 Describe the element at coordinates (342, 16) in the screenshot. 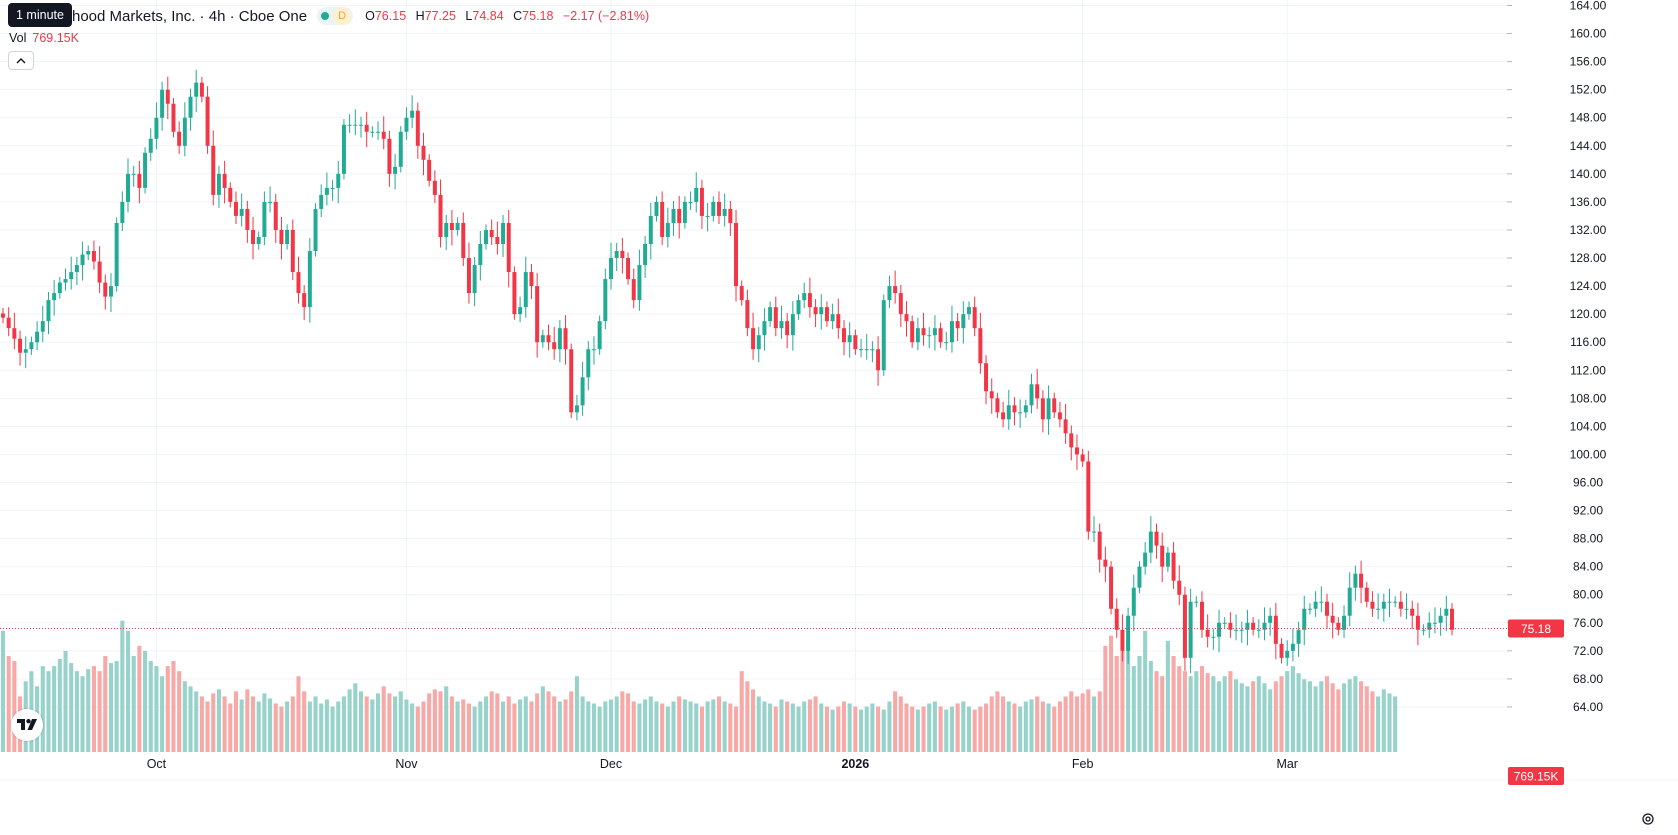

I see `data-delay-badge: D` at that location.